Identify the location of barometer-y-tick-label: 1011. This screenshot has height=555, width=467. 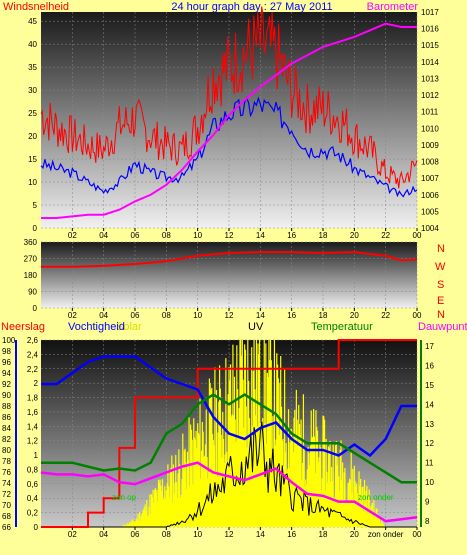
(430, 112).